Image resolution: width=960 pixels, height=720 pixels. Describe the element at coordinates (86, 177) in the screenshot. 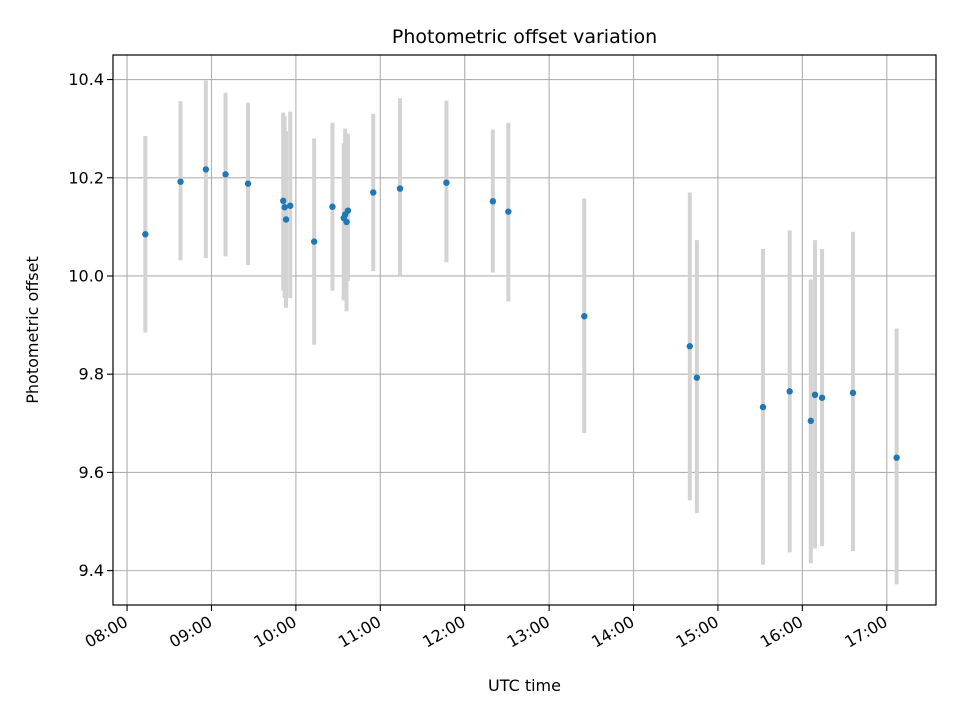

I see `y-tick-label: 10.2` at that location.